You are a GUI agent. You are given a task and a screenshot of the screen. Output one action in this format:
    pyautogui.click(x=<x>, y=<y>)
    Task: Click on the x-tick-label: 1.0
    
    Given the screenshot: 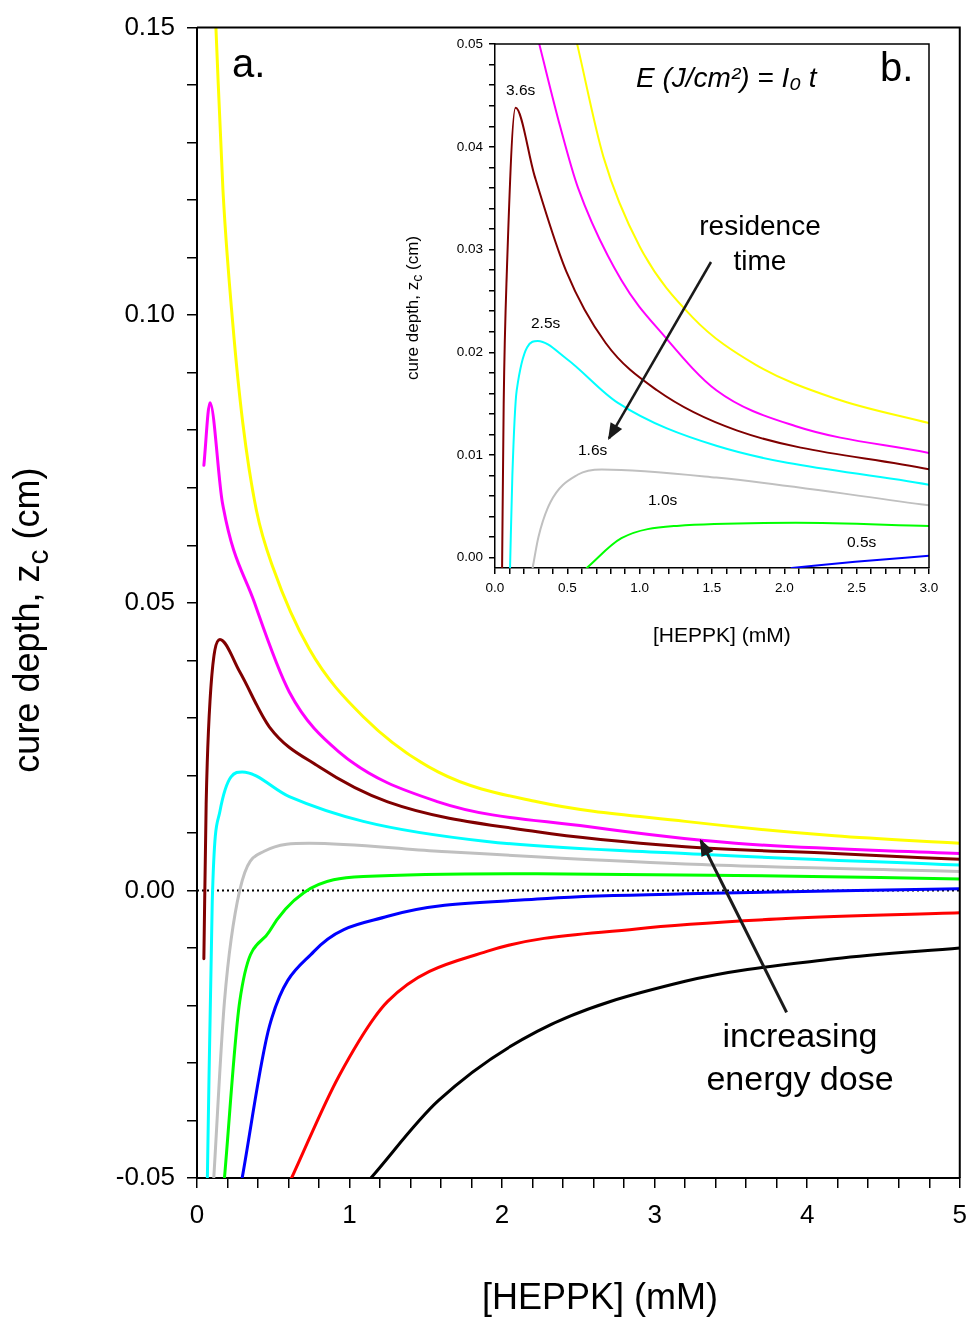 What is the action you would take?
    pyautogui.click(x=640, y=587)
    